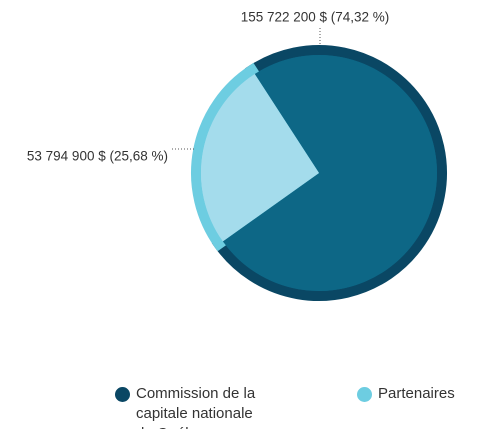  I want to click on pie-slice-inner, so click(259, 158).